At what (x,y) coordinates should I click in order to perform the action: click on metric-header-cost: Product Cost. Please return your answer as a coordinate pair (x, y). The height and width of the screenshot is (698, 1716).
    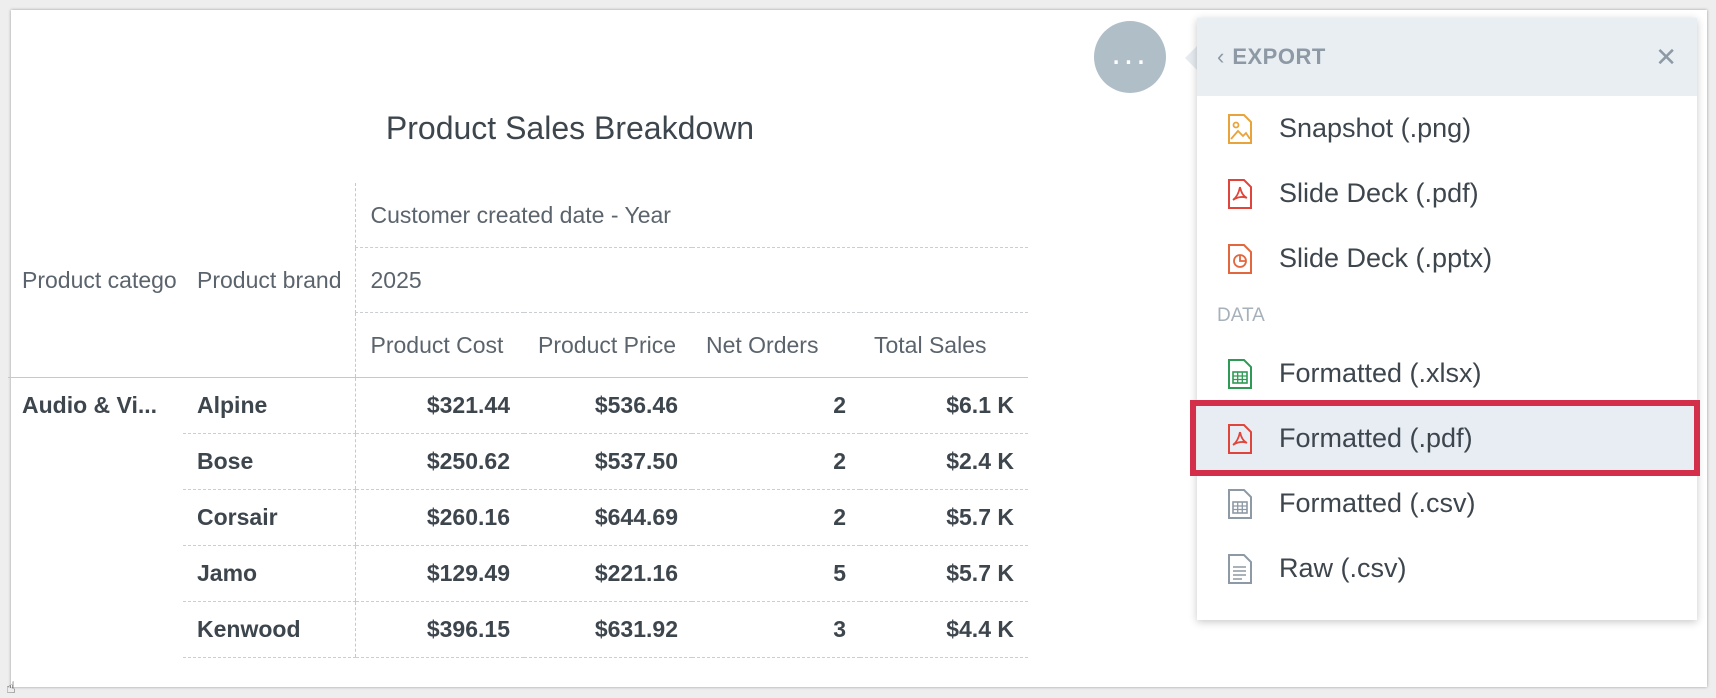
    Looking at the image, I should click on (439, 345).